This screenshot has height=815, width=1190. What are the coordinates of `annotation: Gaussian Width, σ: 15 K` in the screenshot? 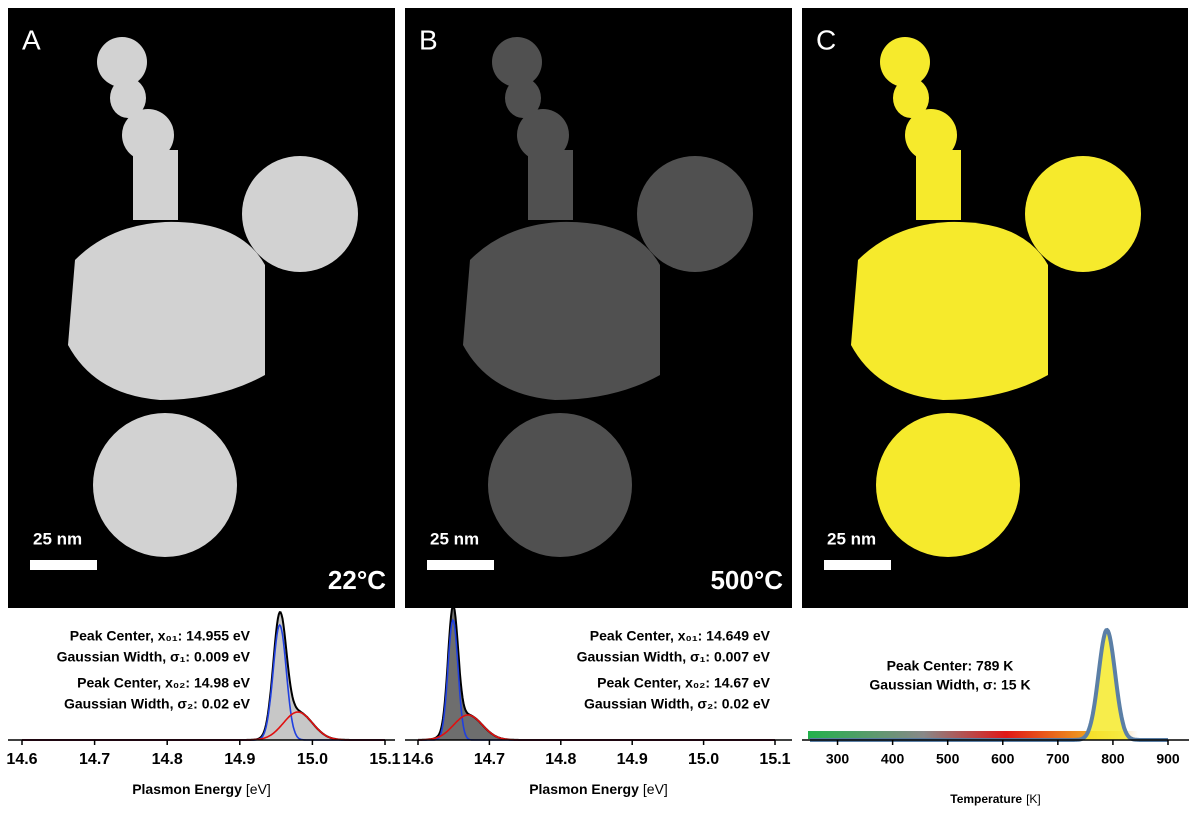 It's located at (949, 685).